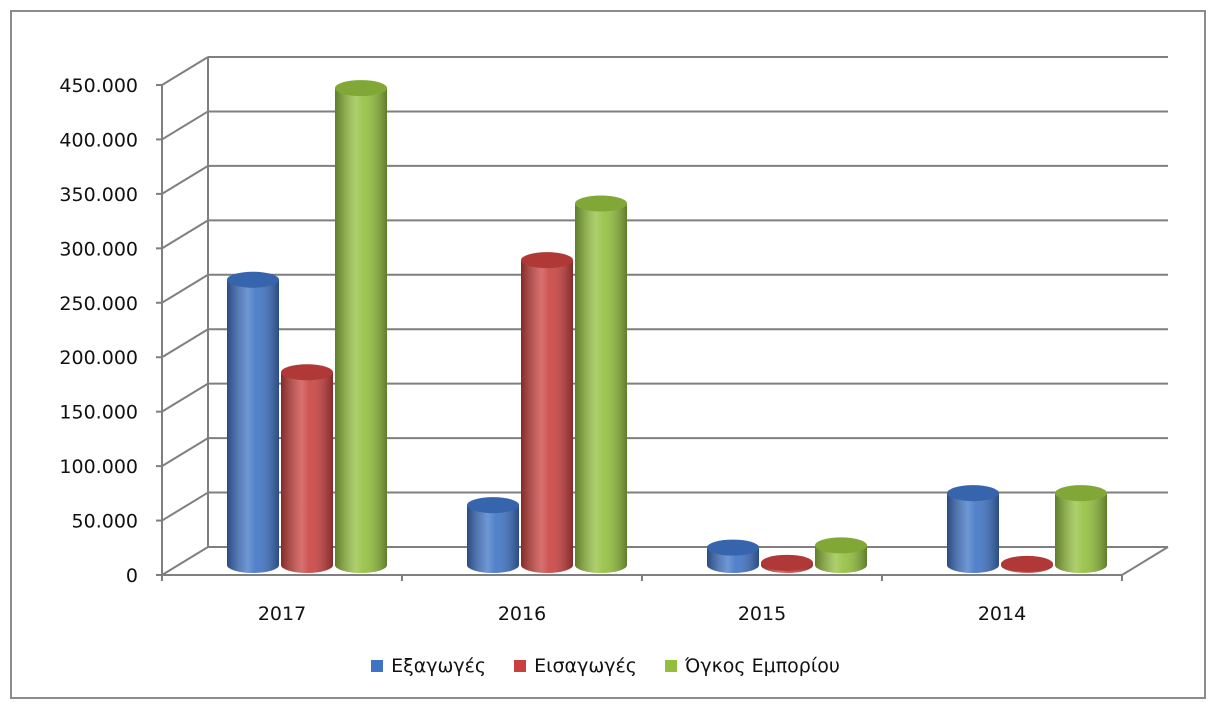 The image size is (1211, 705). What do you see at coordinates (642, 614) in the screenshot?
I see `x-tick-labels: 2017 2016 2015 2014` at bounding box center [642, 614].